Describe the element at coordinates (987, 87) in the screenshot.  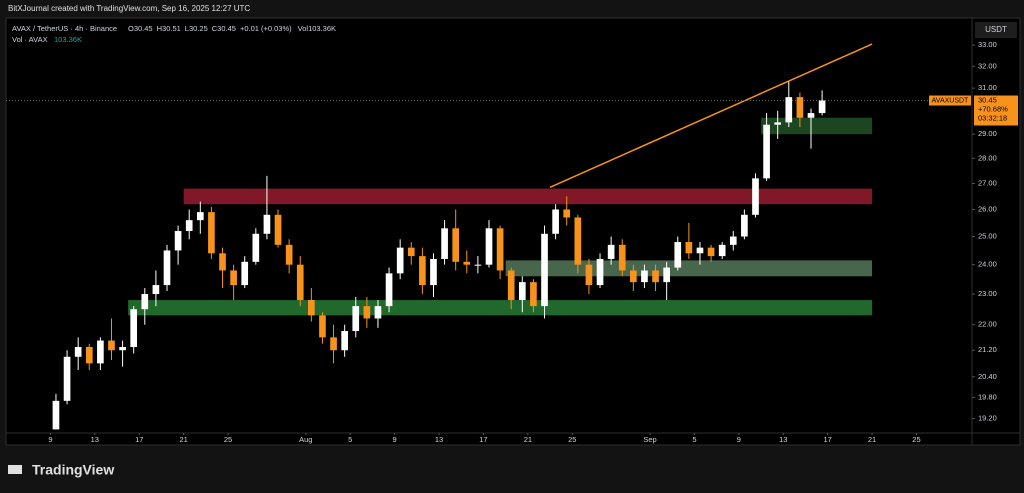
I see `y-tick-label: 31.00` at that location.